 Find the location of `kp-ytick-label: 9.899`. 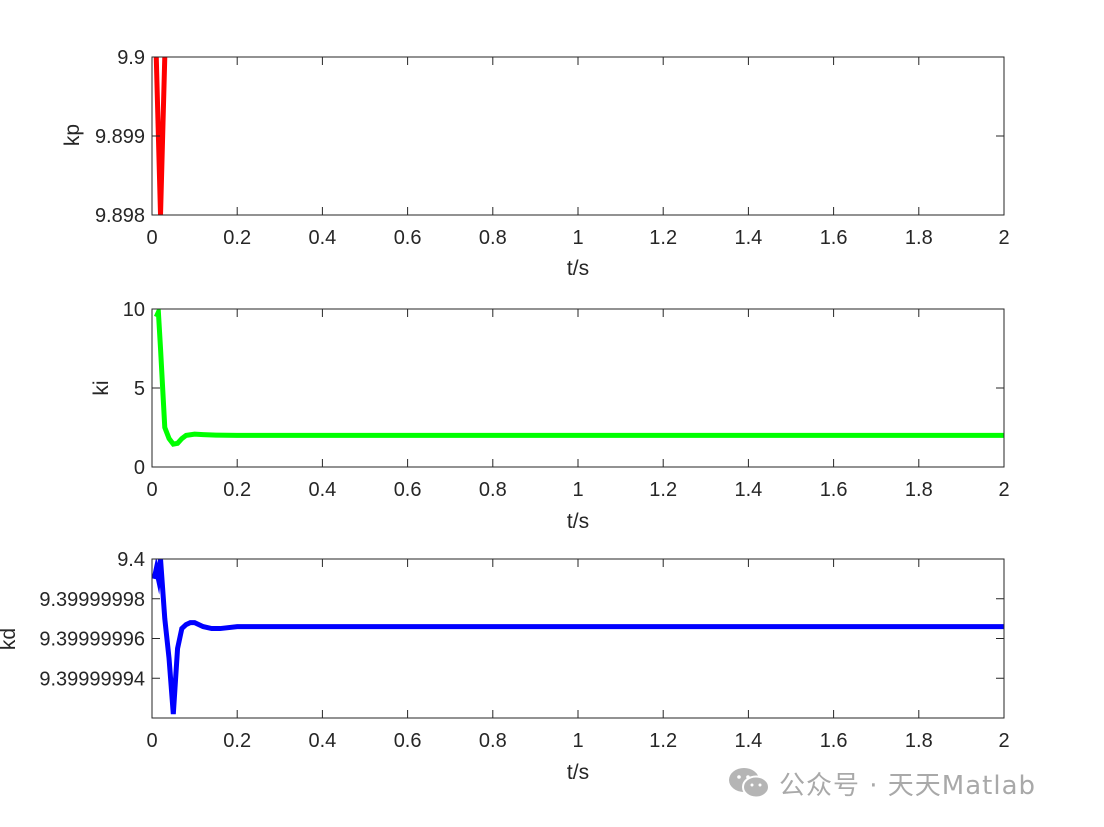

kp-ytick-label: 9.899 is located at coordinates (120, 137).